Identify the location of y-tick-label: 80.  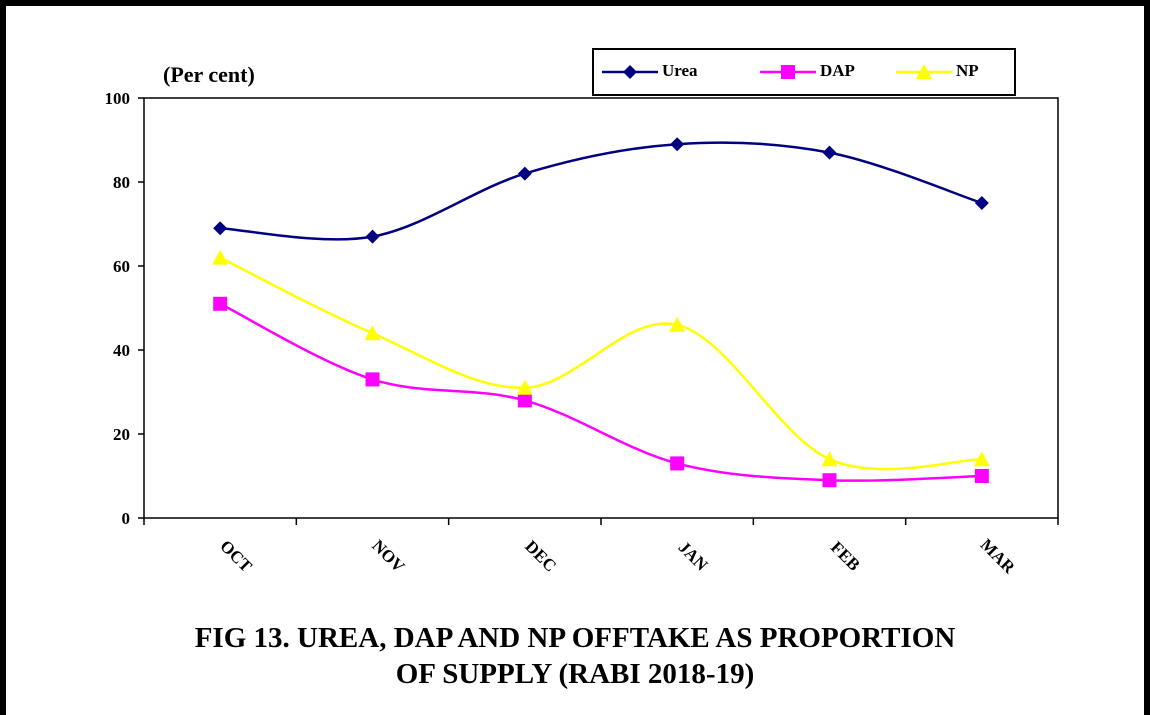
(121, 182).